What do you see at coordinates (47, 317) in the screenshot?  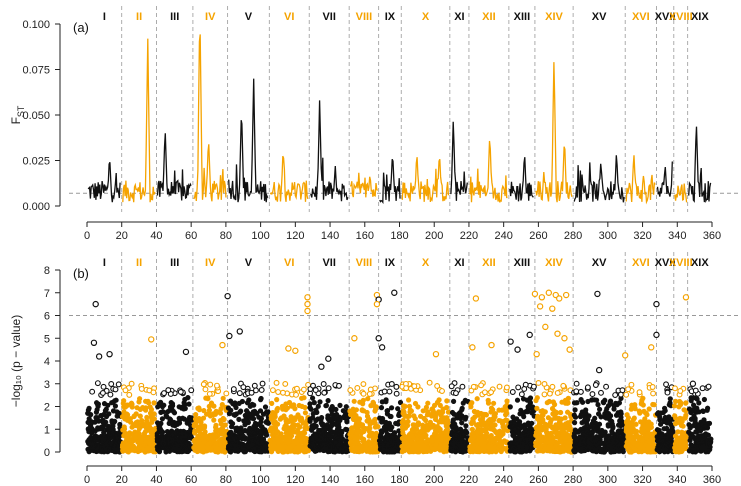 I see `y-tick-label: 6` at bounding box center [47, 317].